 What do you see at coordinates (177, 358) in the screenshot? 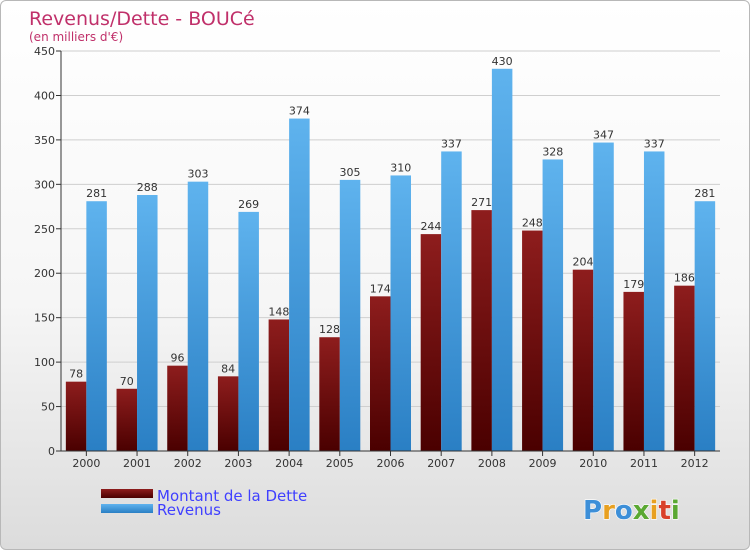
I see `data-label-debt: 96` at bounding box center [177, 358].